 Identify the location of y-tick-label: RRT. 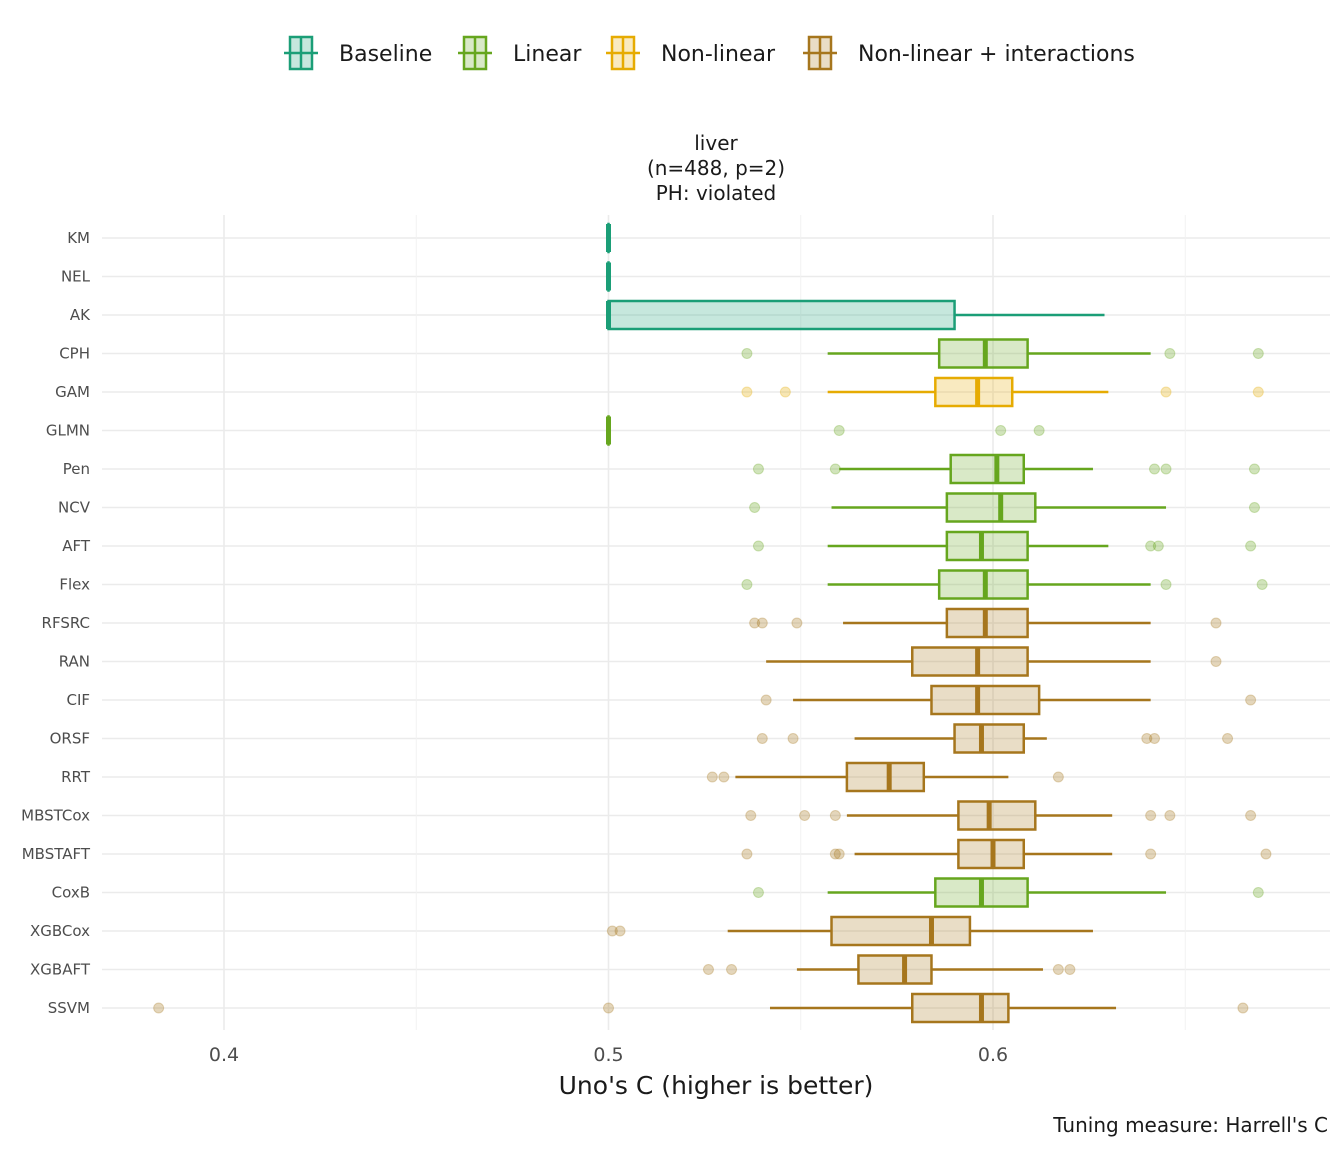
(76, 777).